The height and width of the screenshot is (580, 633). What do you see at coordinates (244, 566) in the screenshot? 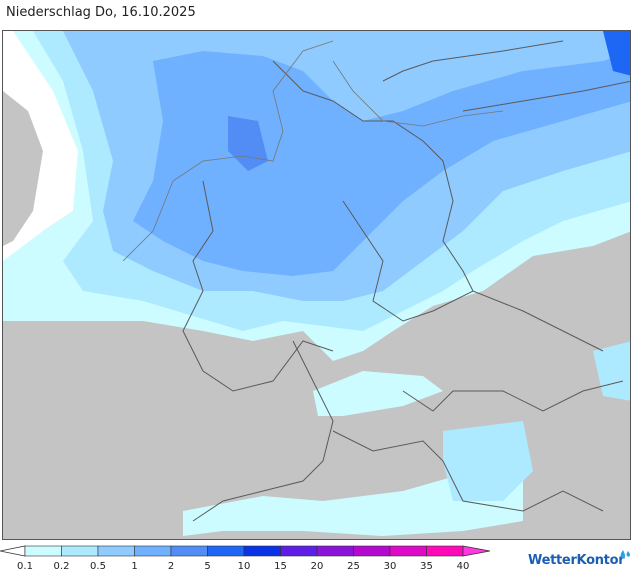
I see `legend-tick-label: 10` at bounding box center [244, 566].